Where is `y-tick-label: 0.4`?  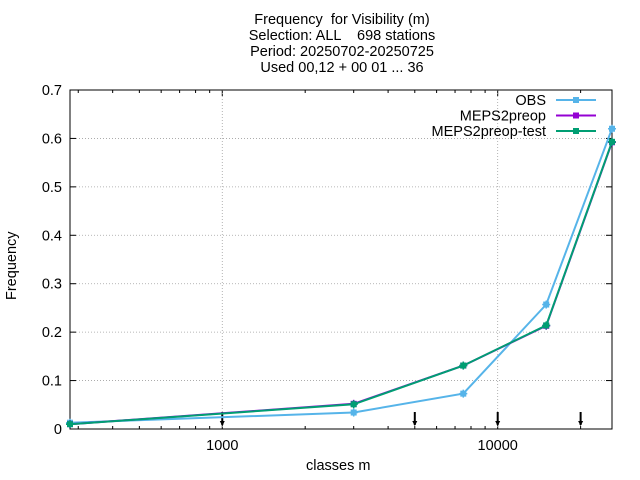
y-tick-label: 0.4 is located at coordinates (52, 236).